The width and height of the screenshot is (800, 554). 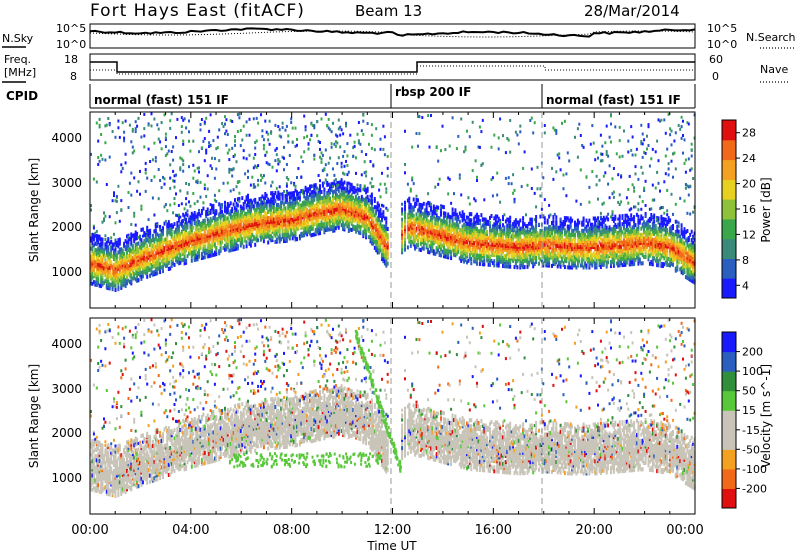 I want to click on noise-panel-frame, so click(x=392, y=36).